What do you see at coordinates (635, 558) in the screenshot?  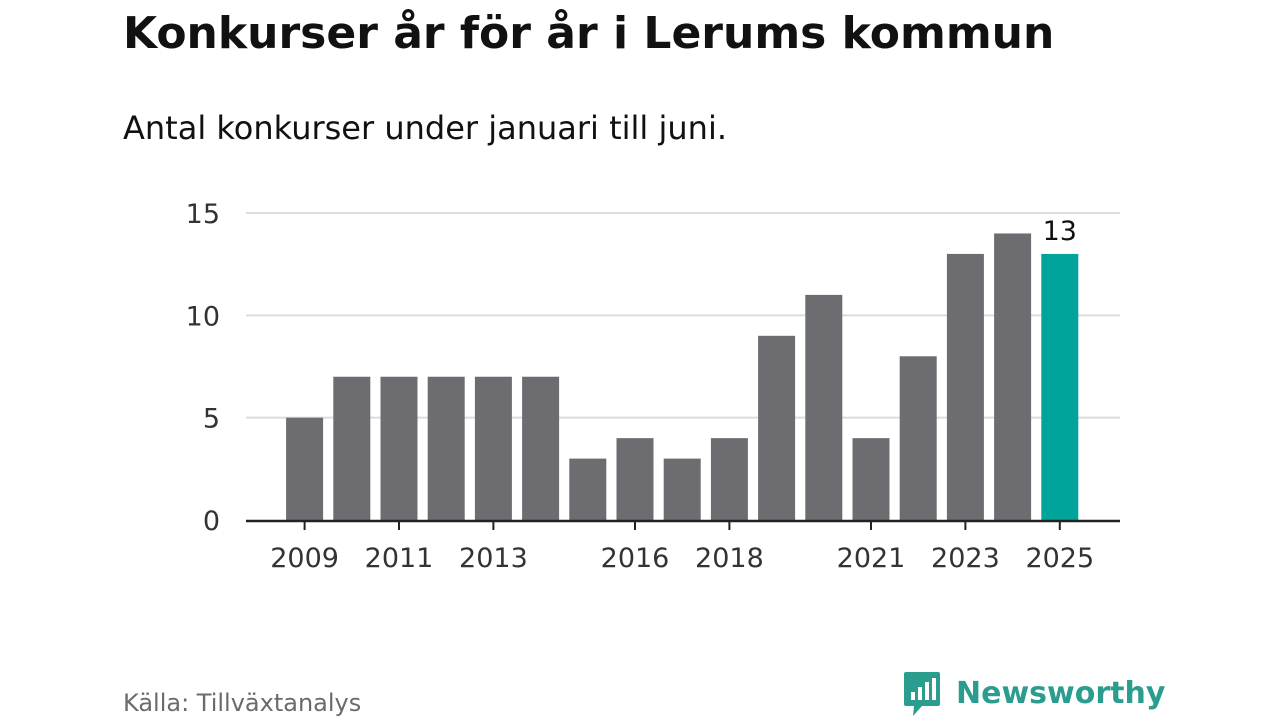 I see `x-tick-label: 2016` at bounding box center [635, 558].